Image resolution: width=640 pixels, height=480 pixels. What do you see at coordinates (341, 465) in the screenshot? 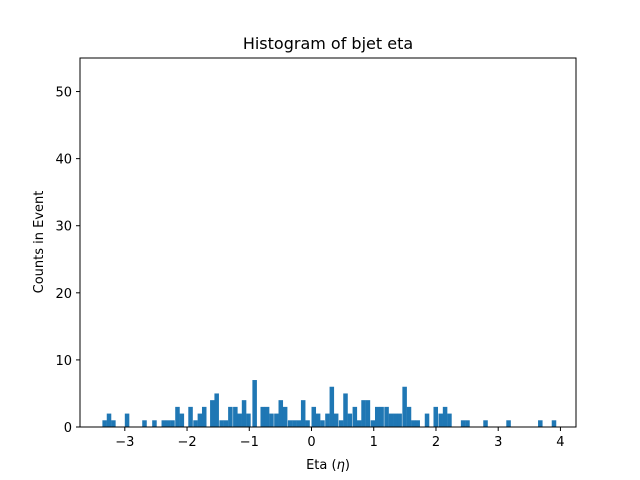
I see `x-axis-label-symbol: η` at bounding box center [341, 465].